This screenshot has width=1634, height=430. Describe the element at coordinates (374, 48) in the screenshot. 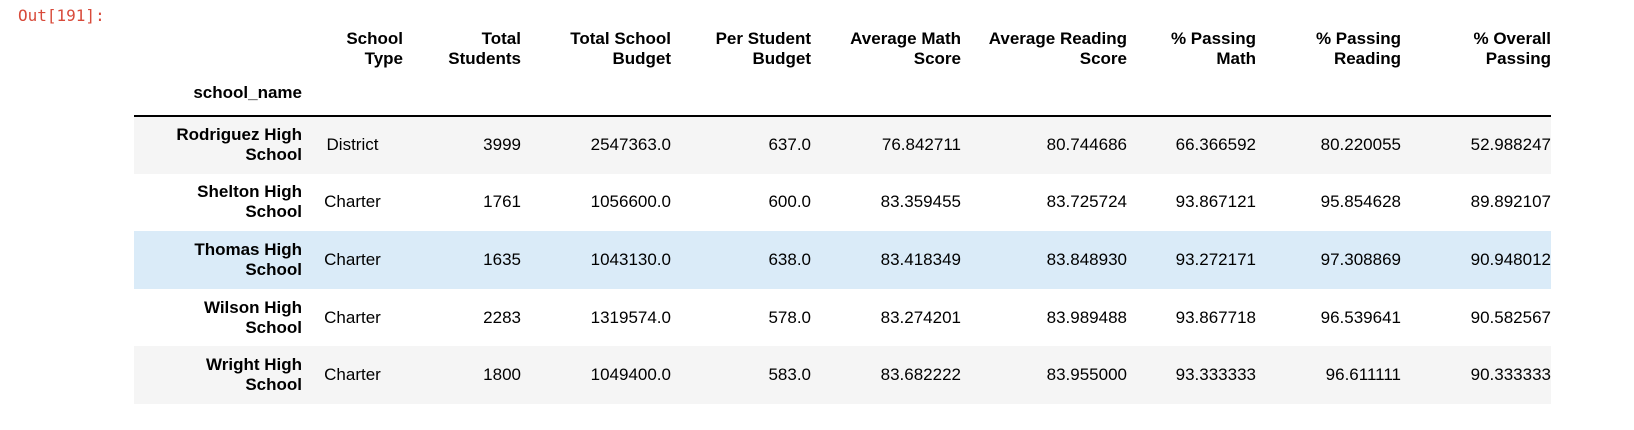

I see `col-header-school-type: School Type` at that location.